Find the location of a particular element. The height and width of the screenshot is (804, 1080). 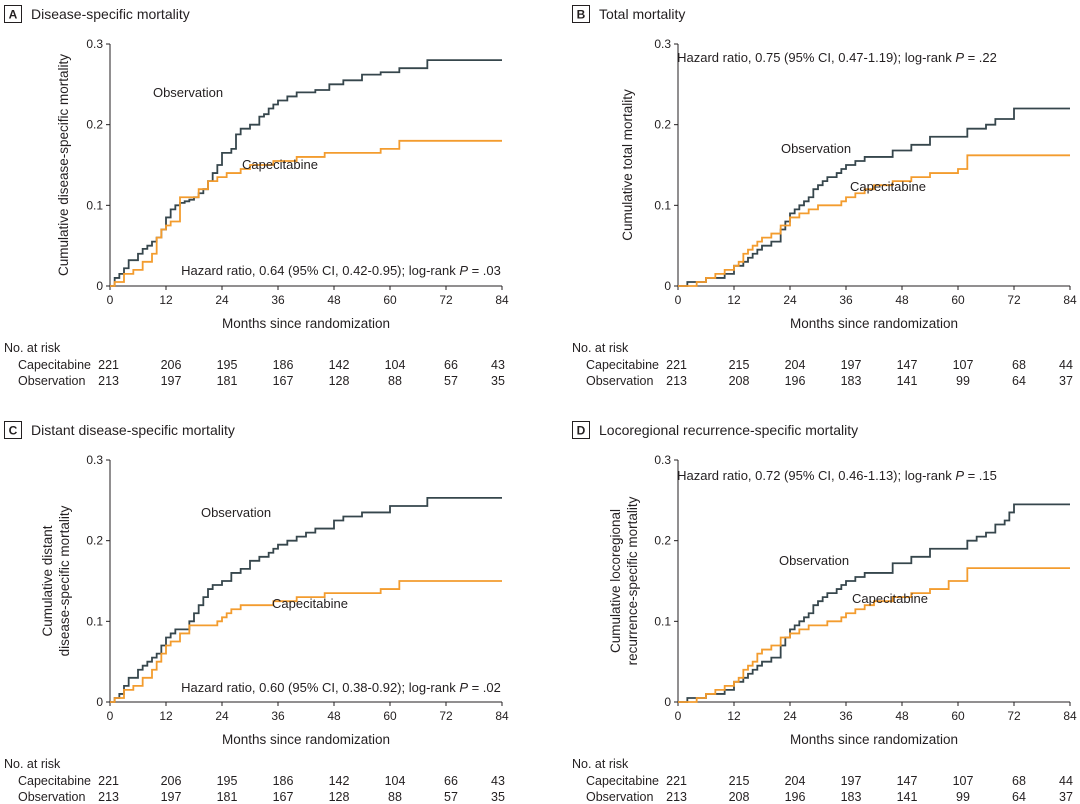

risk-value: 66 is located at coordinates (451, 365).